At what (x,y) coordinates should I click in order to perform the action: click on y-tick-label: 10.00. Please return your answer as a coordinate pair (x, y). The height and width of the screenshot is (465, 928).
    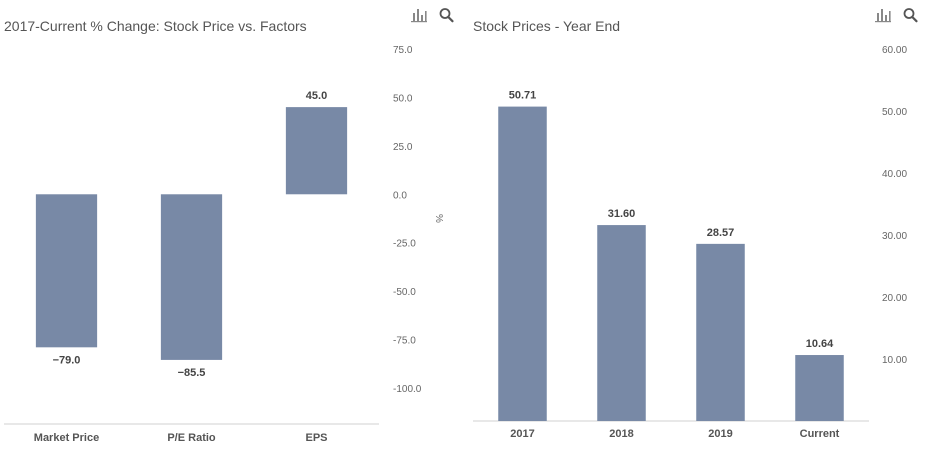
    Looking at the image, I should click on (894, 360).